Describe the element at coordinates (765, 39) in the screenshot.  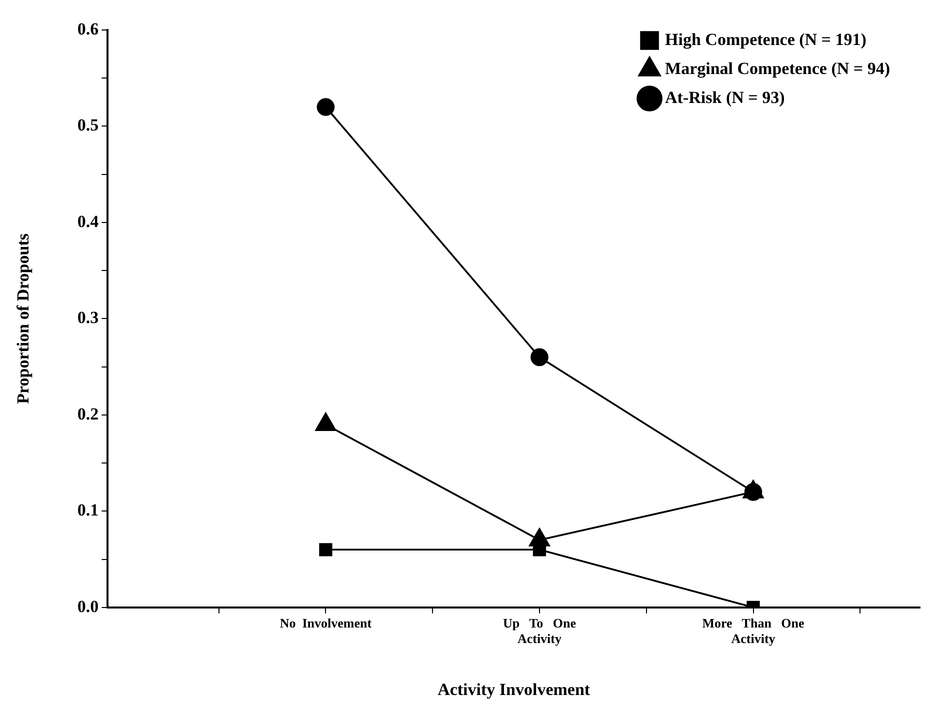
I see `legend-label: High Competence (N = 191)` at that location.